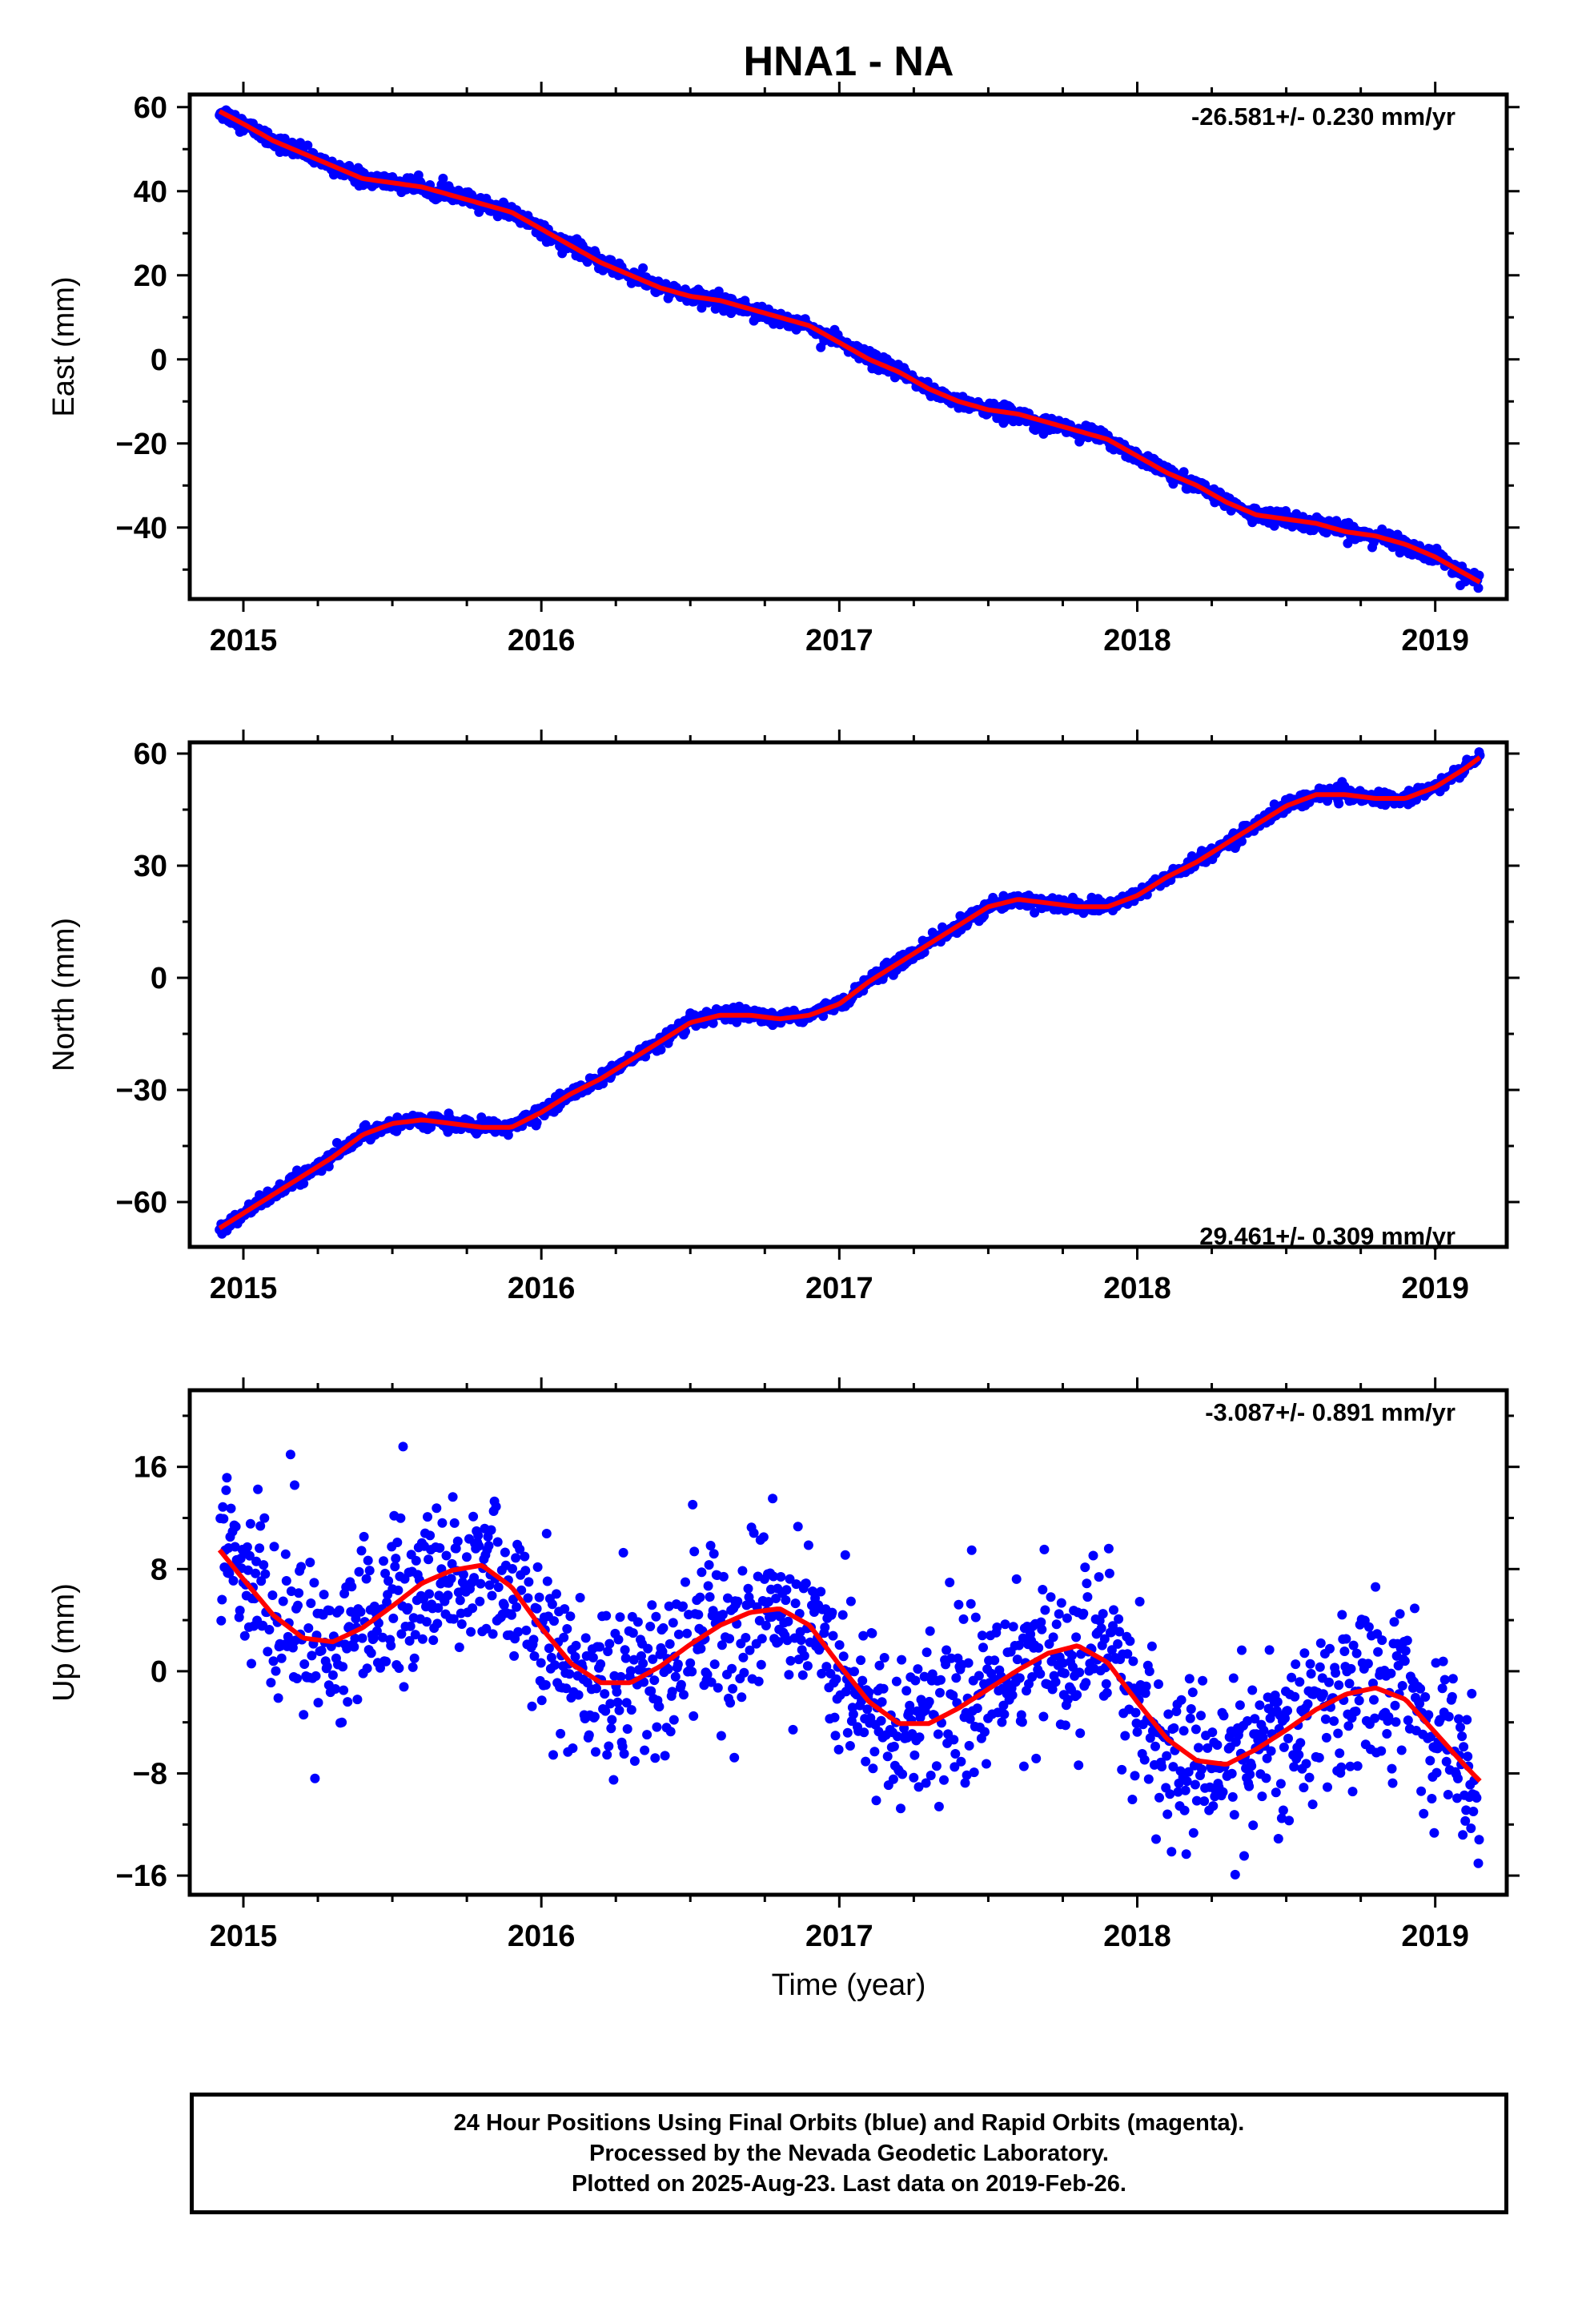 Image resolution: width=1582 pixels, height=2324 pixels. Describe the element at coordinates (1137, 1288) in the screenshot. I see `x-tick-label: 2018` at that location.